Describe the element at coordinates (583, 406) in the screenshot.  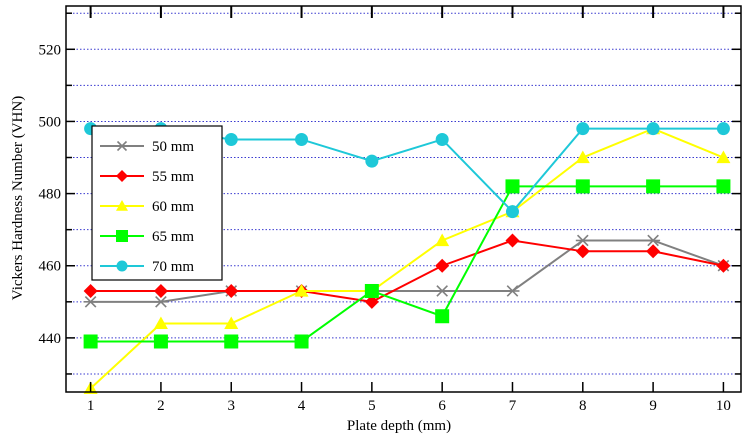
I see `x-tick-label: 8` at that location.